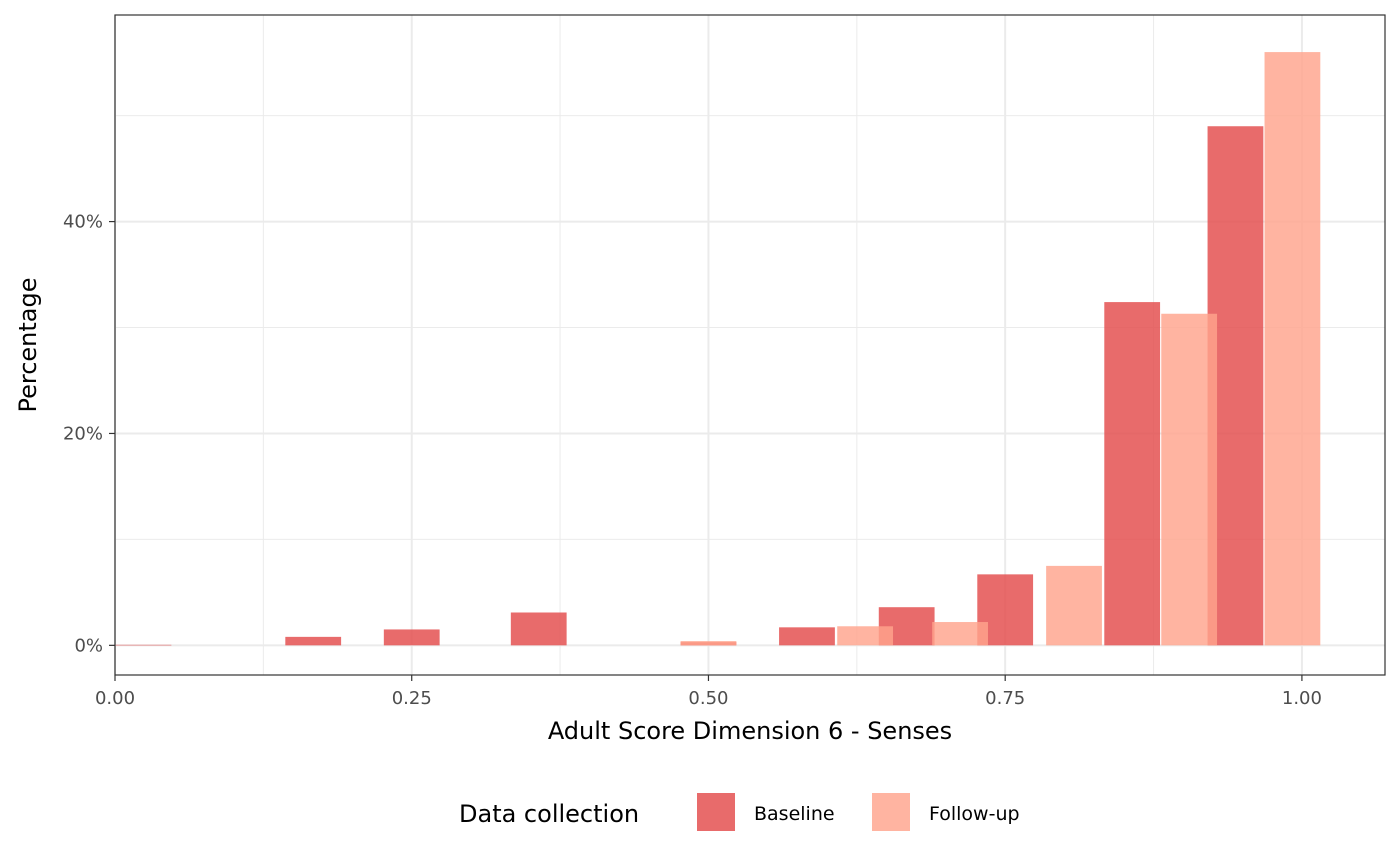 This screenshot has width=1400, height=865. I want to click on legend-label-follow-up: Follow-up, so click(974, 814).